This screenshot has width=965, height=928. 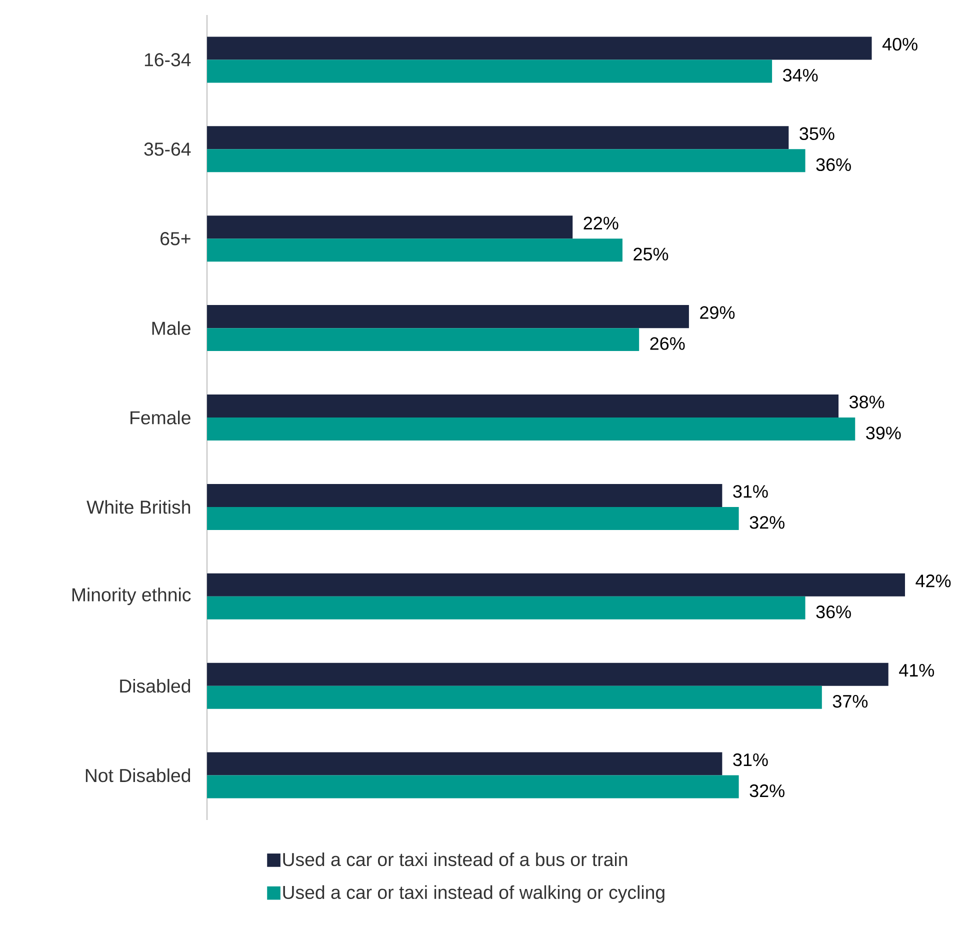 What do you see at coordinates (155, 685) in the screenshot?
I see `y-tick-label: Disabled` at bounding box center [155, 685].